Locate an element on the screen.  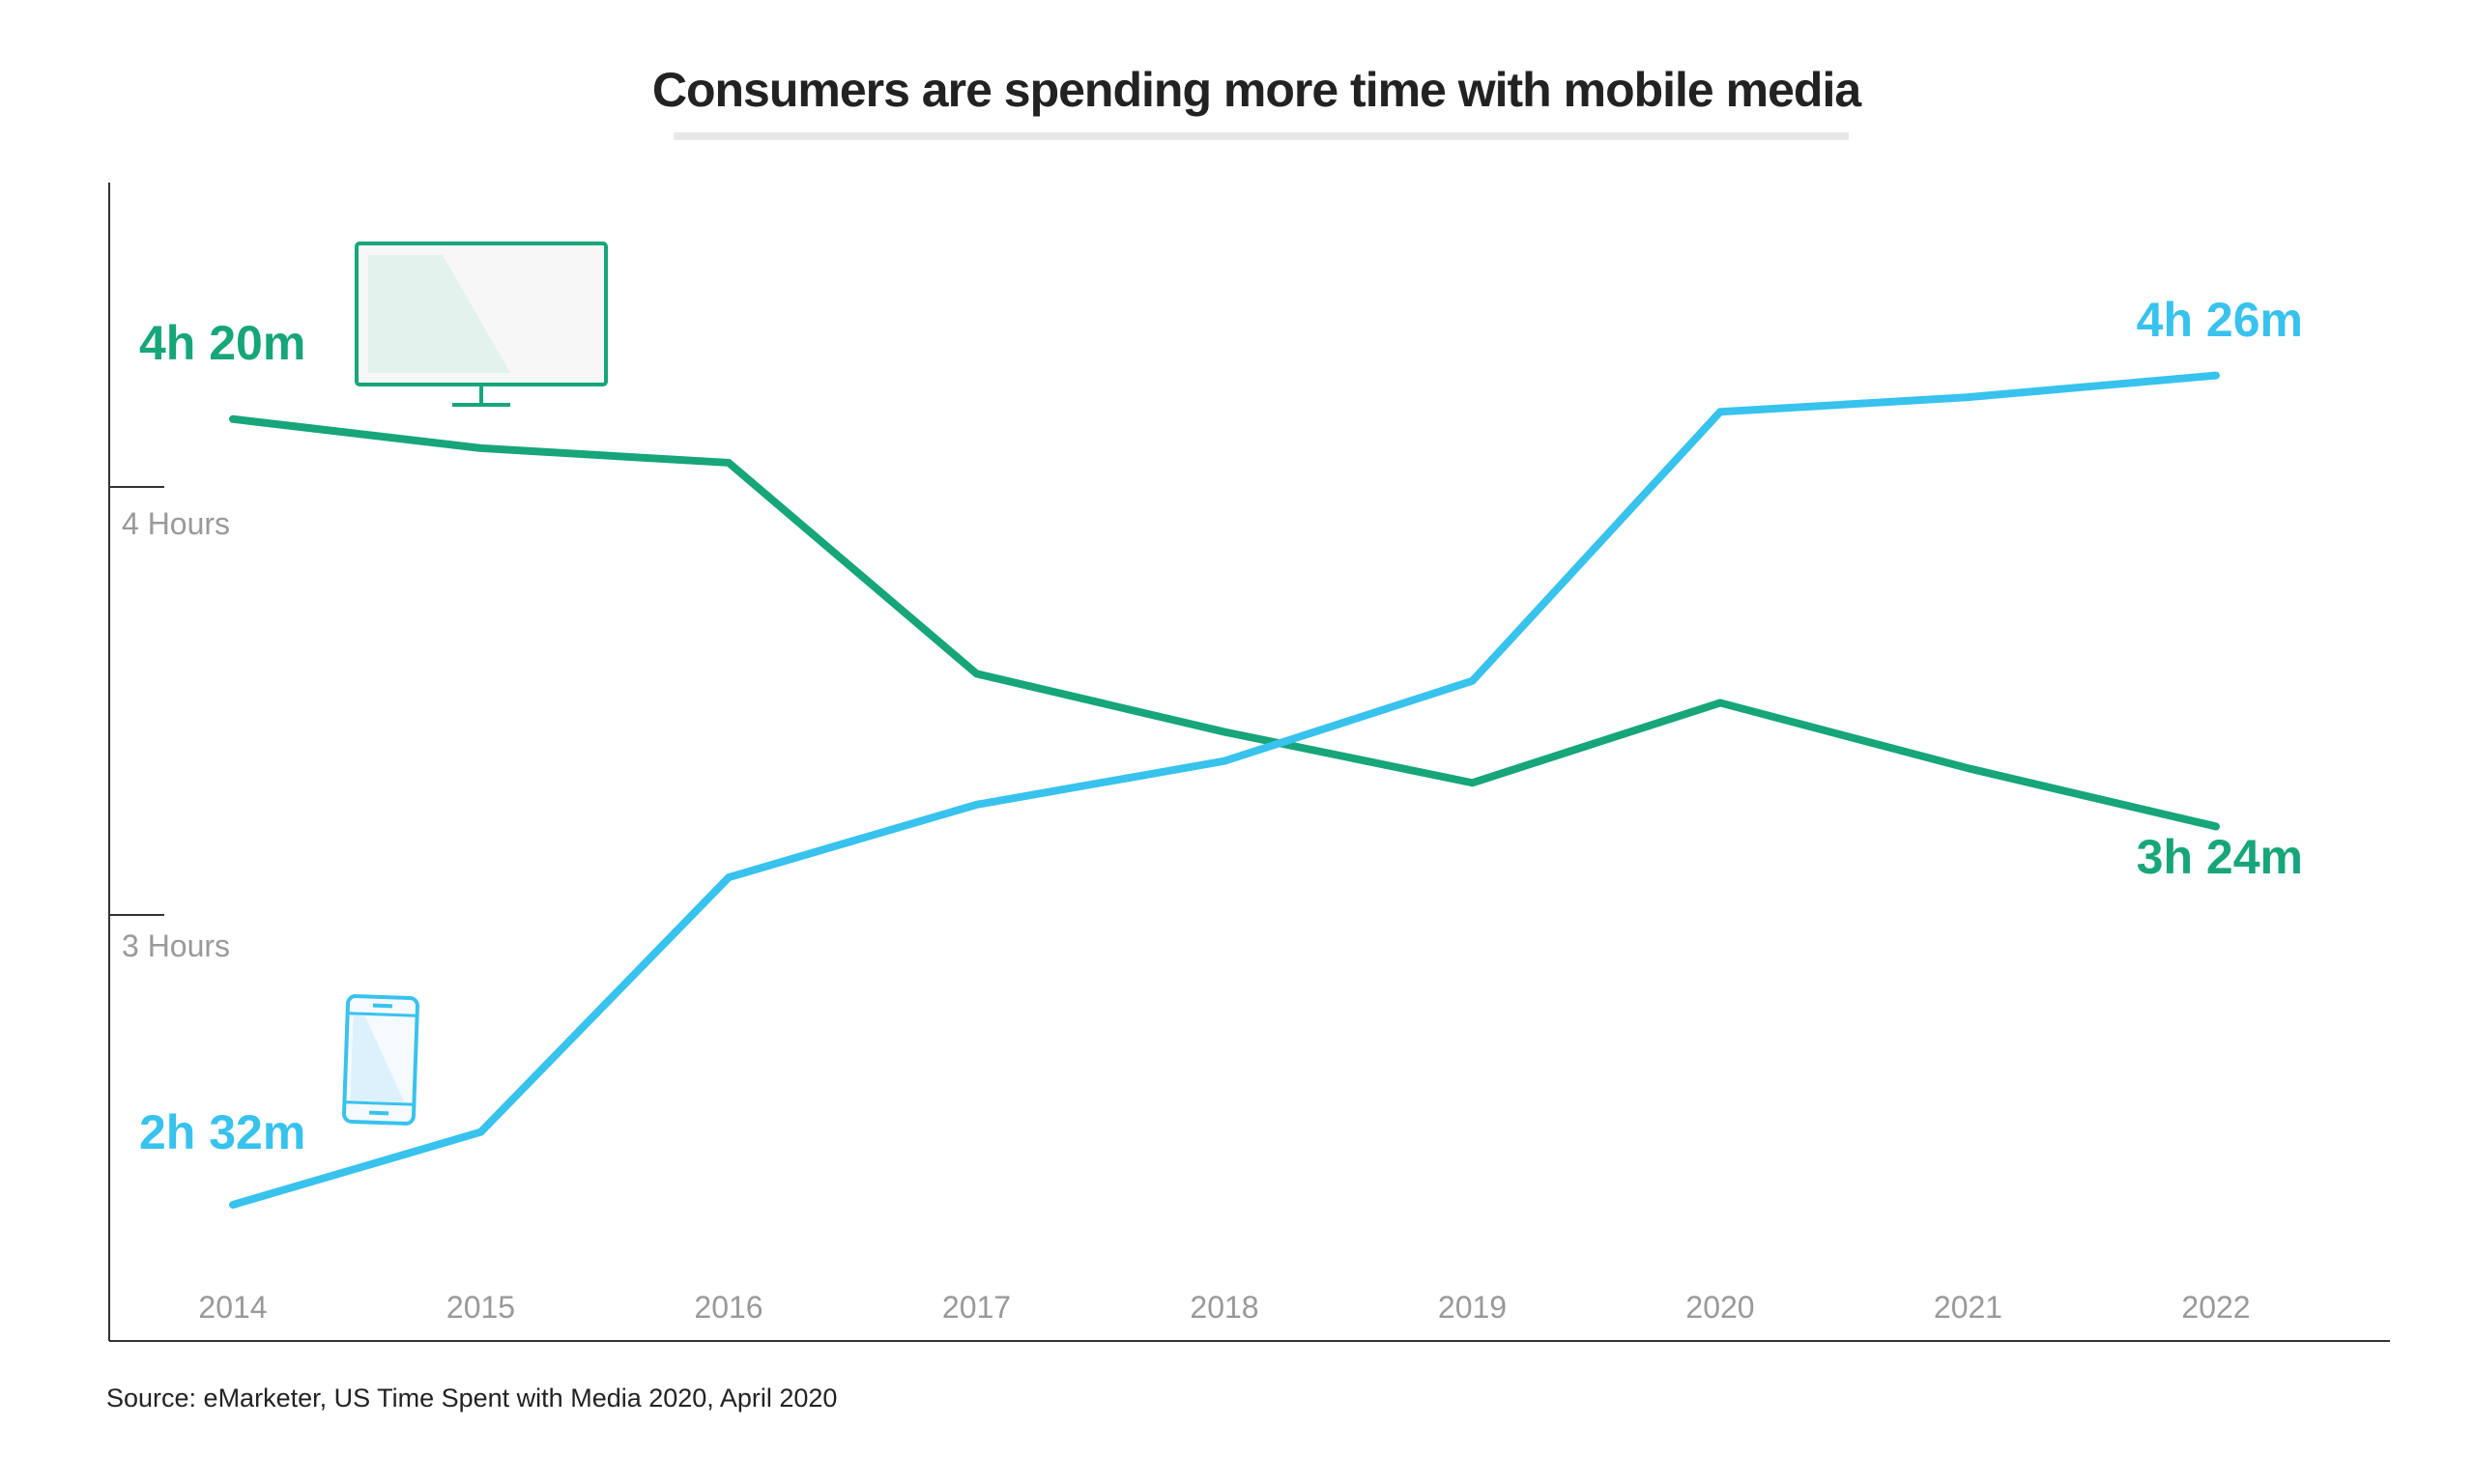
x-tick-label: 2021 is located at coordinates (1968, 1308).